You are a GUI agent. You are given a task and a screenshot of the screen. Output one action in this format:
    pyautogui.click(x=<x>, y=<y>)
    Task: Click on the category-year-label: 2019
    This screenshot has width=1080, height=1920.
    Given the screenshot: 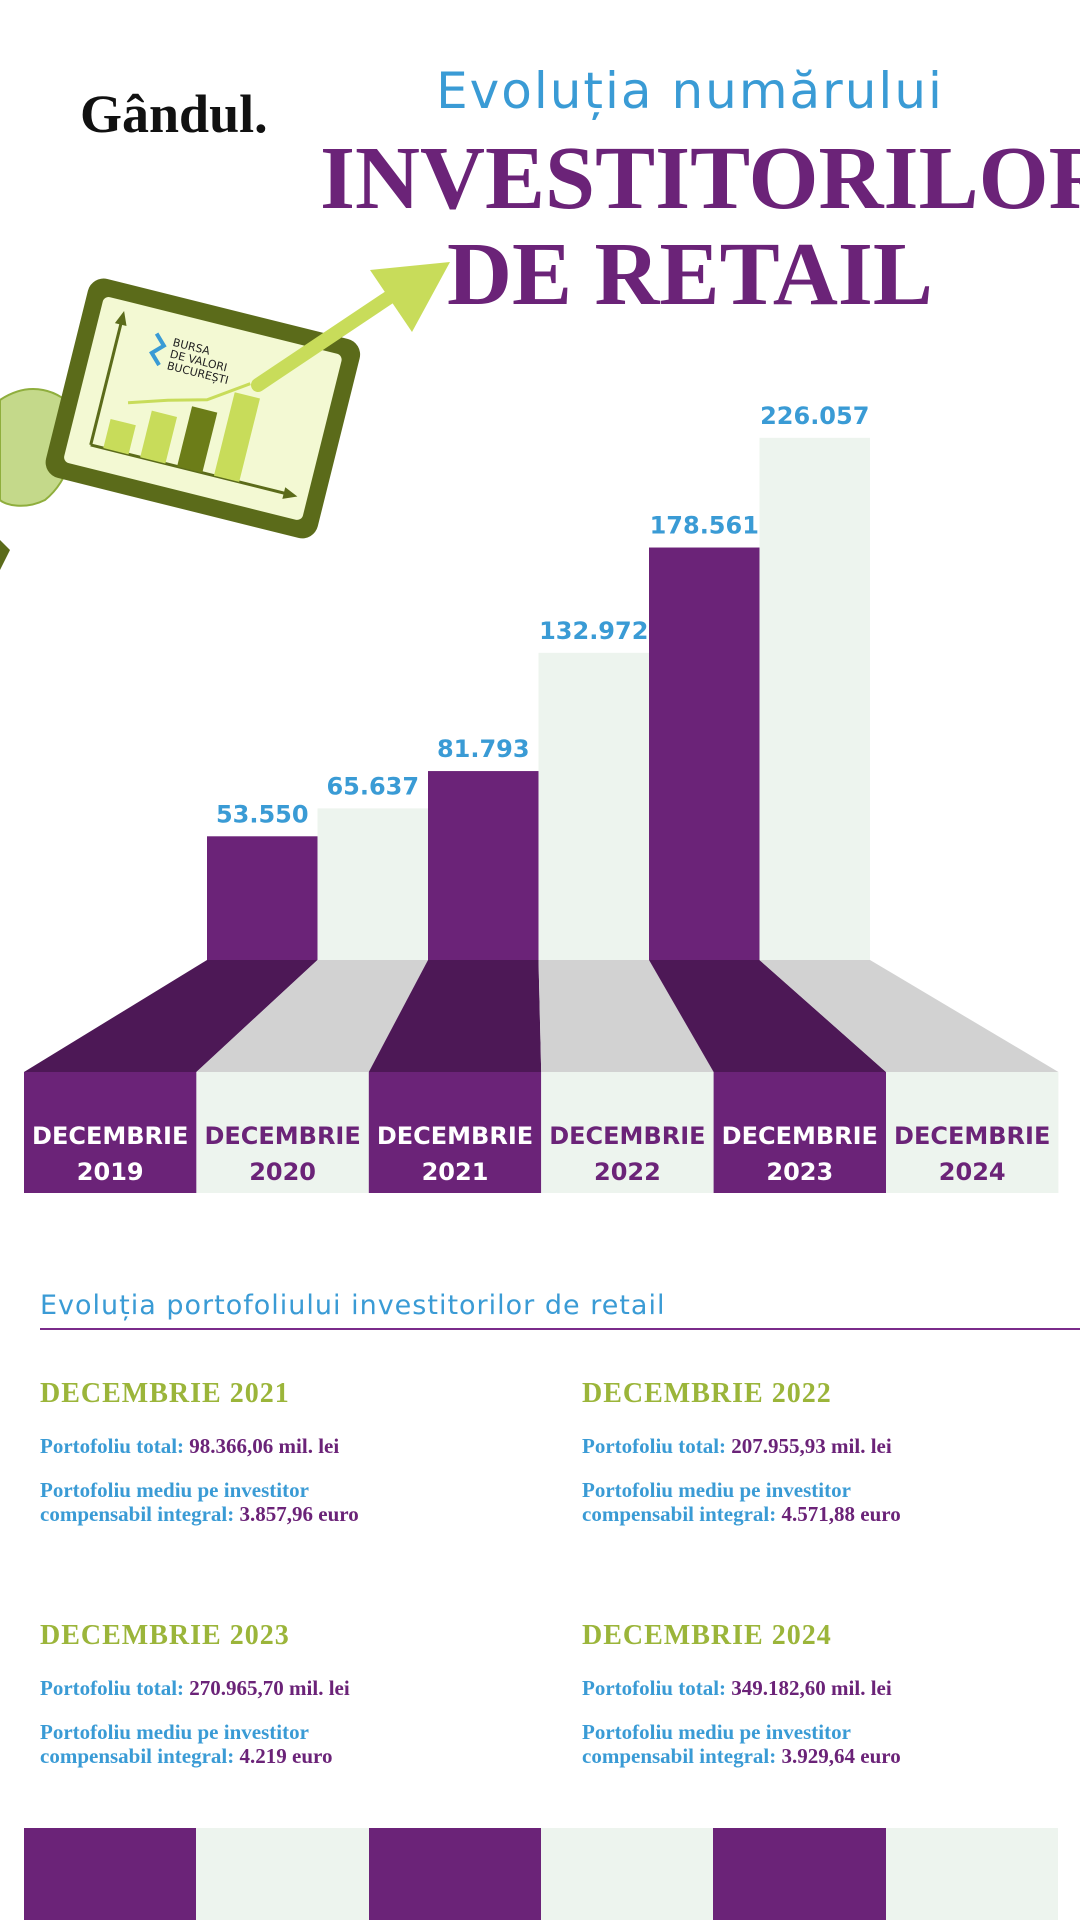 What is the action you would take?
    pyautogui.click(x=110, y=1172)
    